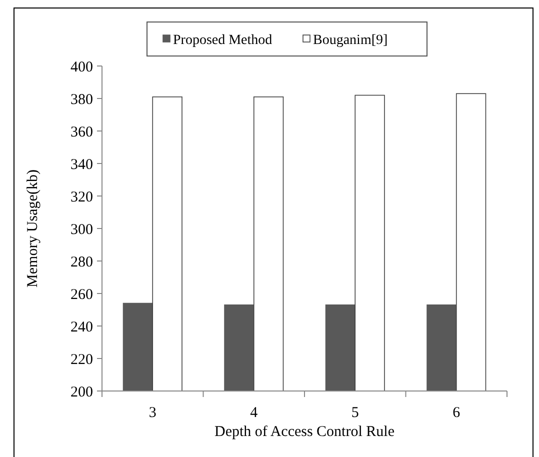  Describe the element at coordinates (81, 327) in the screenshot. I see `y-tick-label: 240` at that location.